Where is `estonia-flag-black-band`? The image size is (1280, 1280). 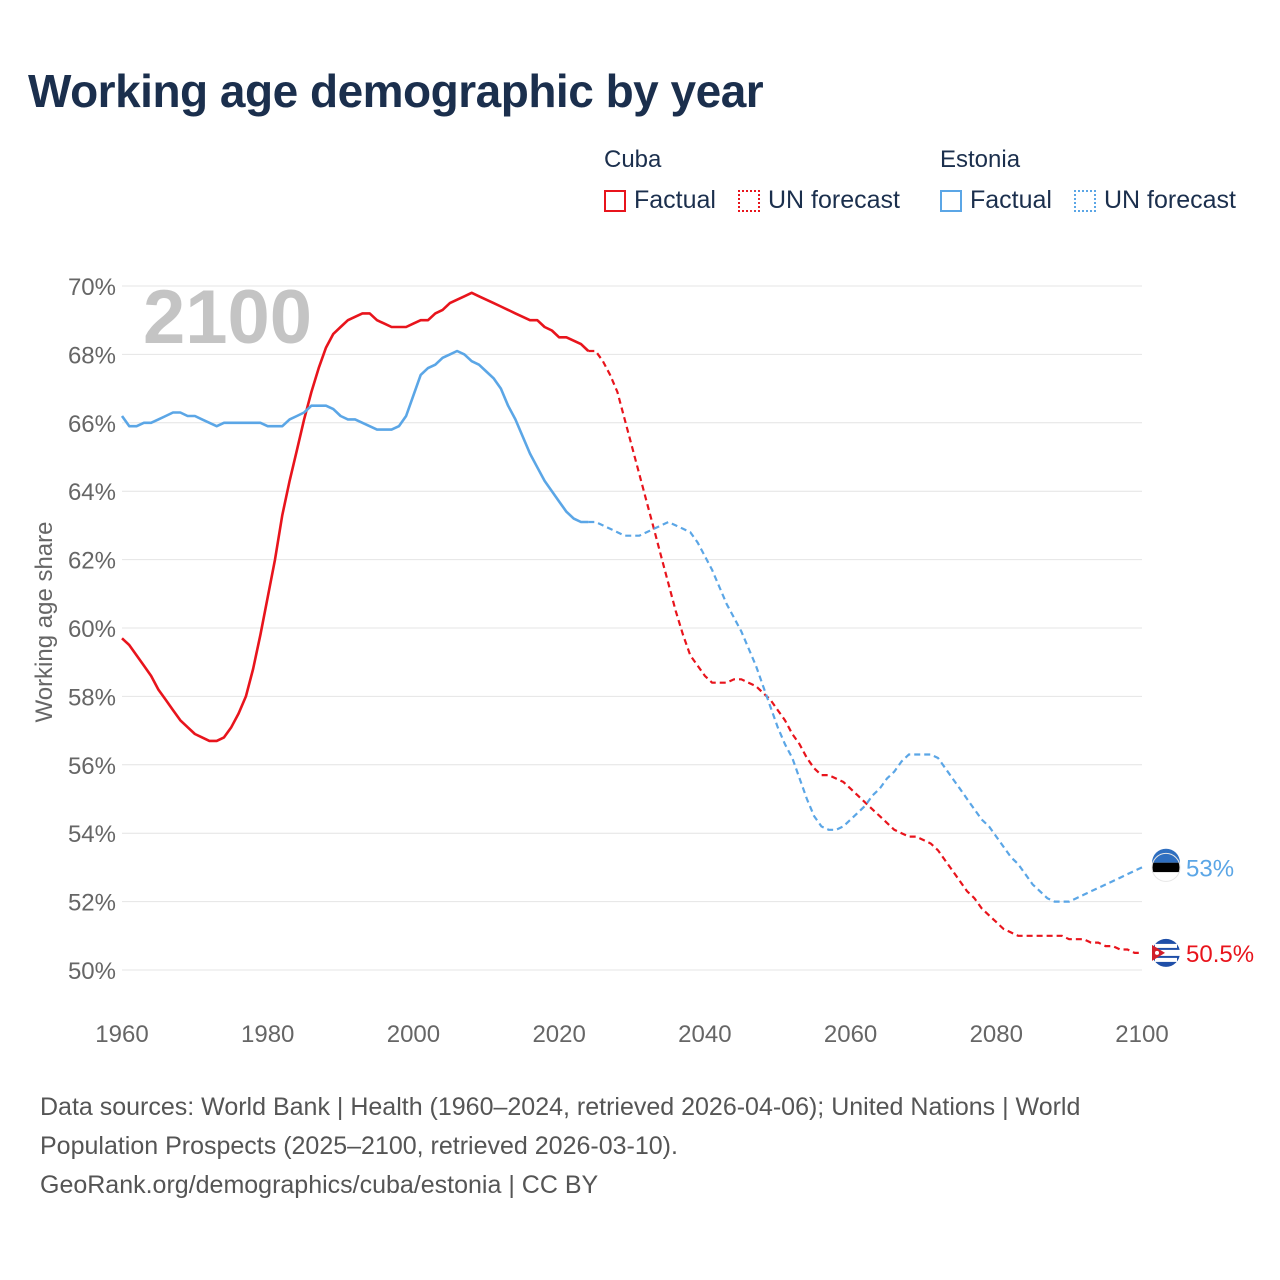
estonia-flag-black-band is located at coordinates (1166, 867).